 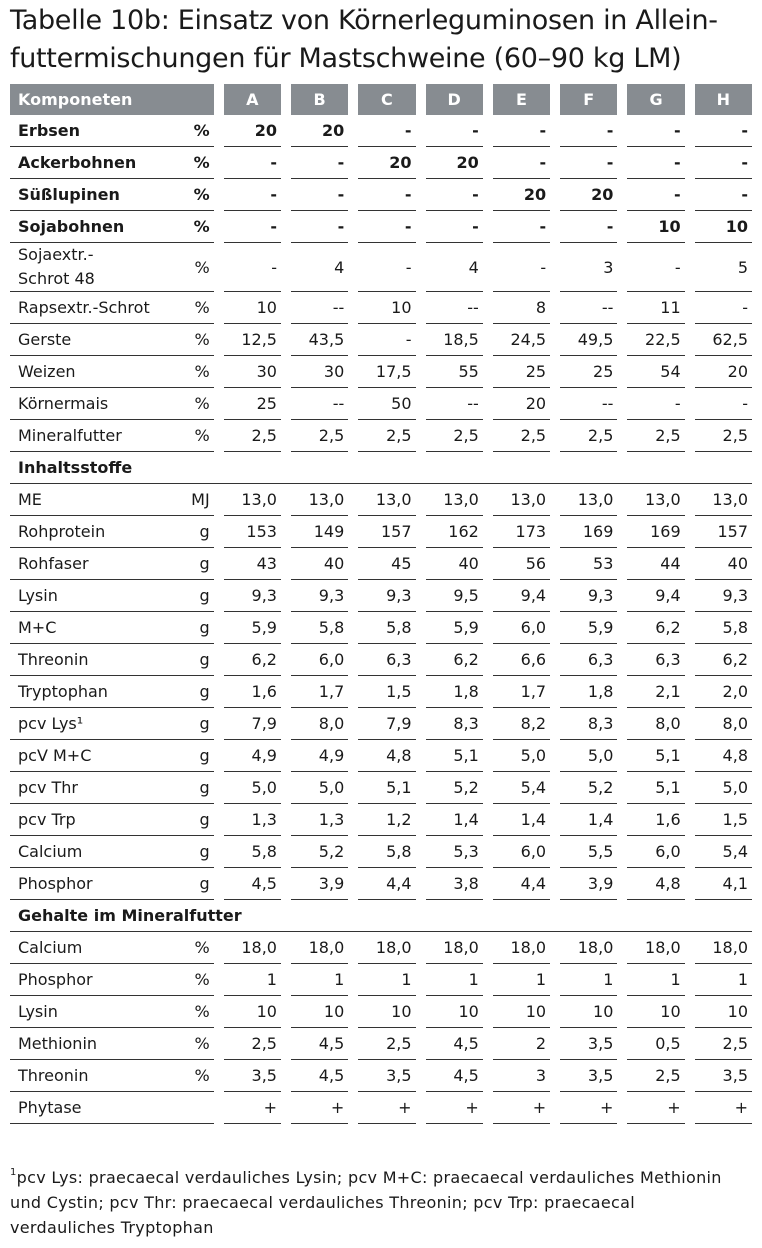 I want to click on label-cell: Körnermais%, so click(x=112, y=404).